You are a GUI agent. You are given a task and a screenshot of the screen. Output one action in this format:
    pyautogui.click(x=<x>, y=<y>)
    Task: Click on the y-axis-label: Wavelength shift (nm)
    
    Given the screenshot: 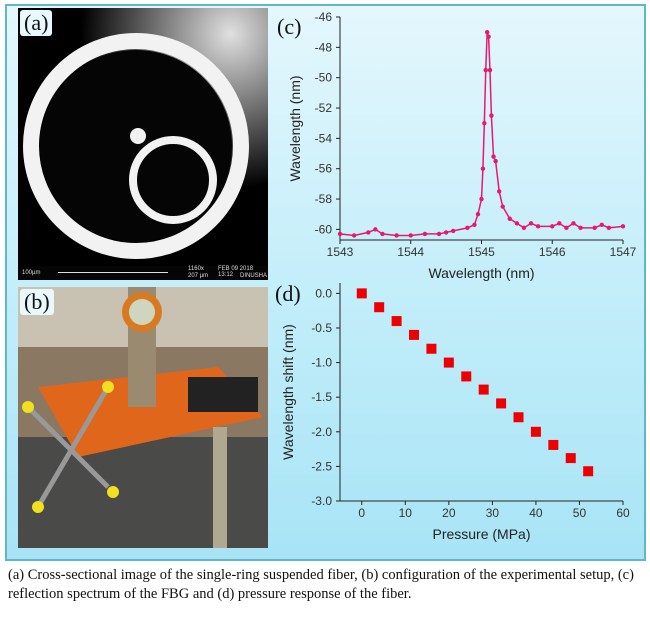 What is the action you would take?
    pyautogui.click(x=288, y=392)
    